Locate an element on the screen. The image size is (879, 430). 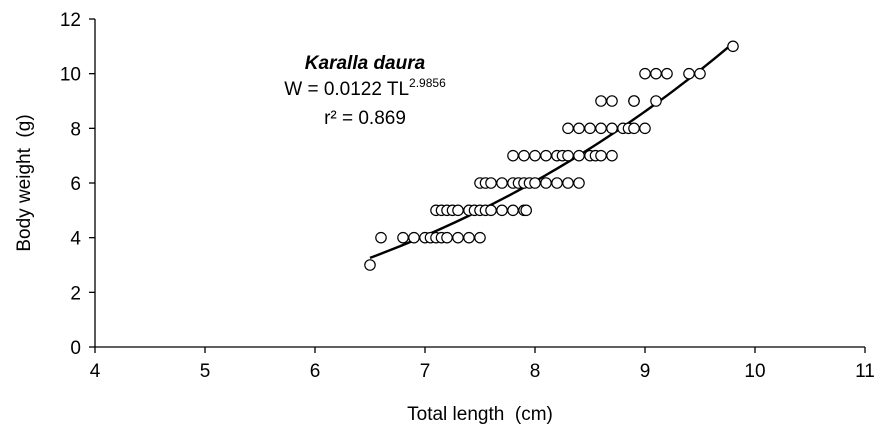
x-tick-label: 5 is located at coordinates (205, 371).